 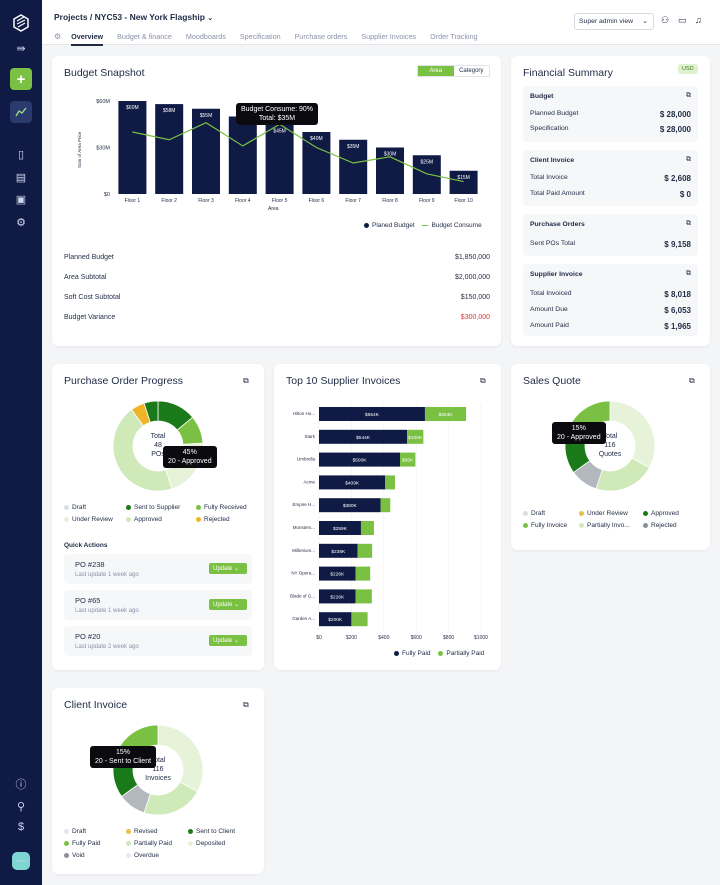 I want to click on y-tick-label: $60M, so click(x=103, y=102).